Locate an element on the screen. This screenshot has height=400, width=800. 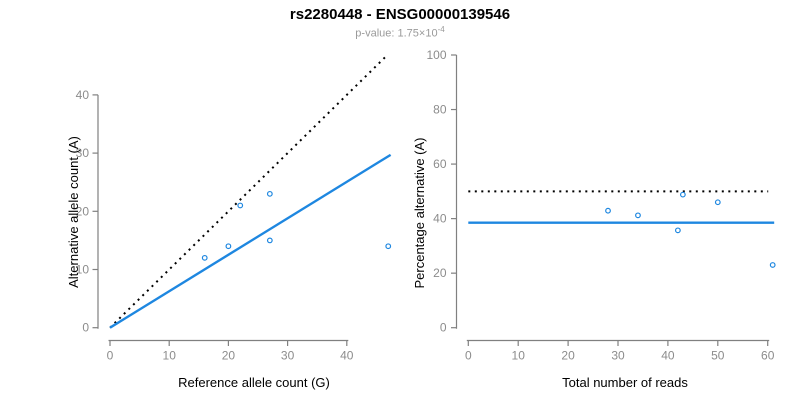
y-tick-label: 30 is located at coordinates (83, 153).